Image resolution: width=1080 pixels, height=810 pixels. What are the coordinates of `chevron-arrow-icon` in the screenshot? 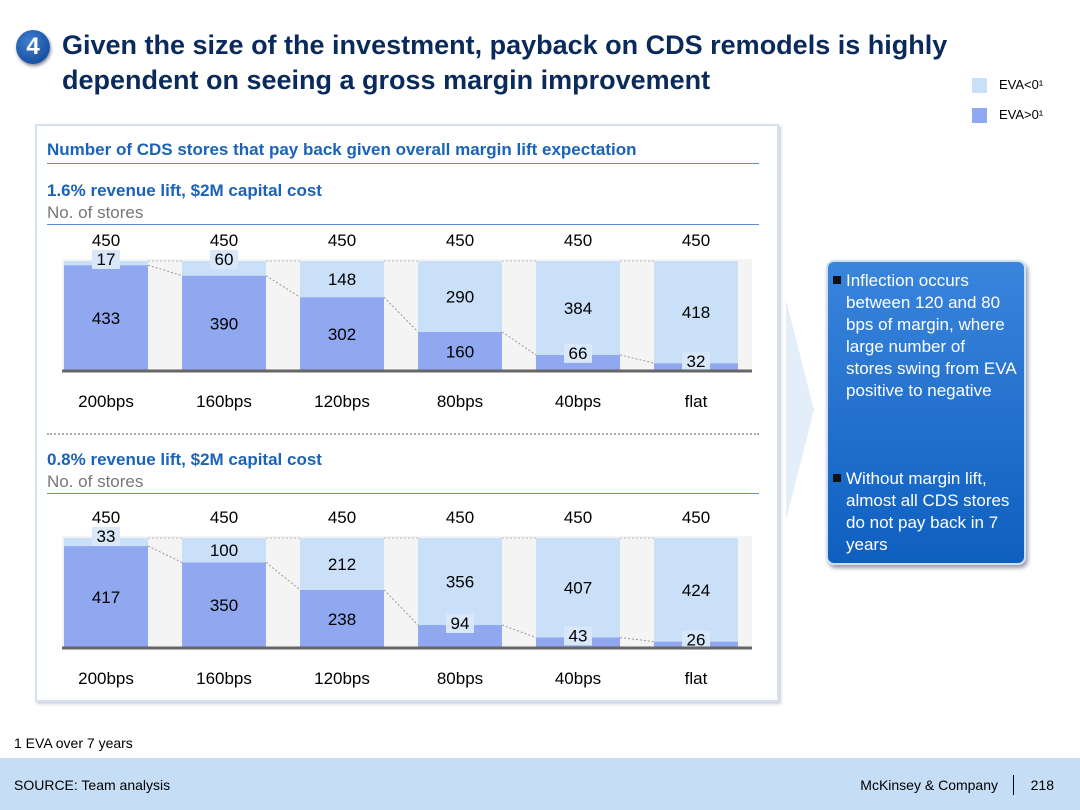 It's located at (800, 410).